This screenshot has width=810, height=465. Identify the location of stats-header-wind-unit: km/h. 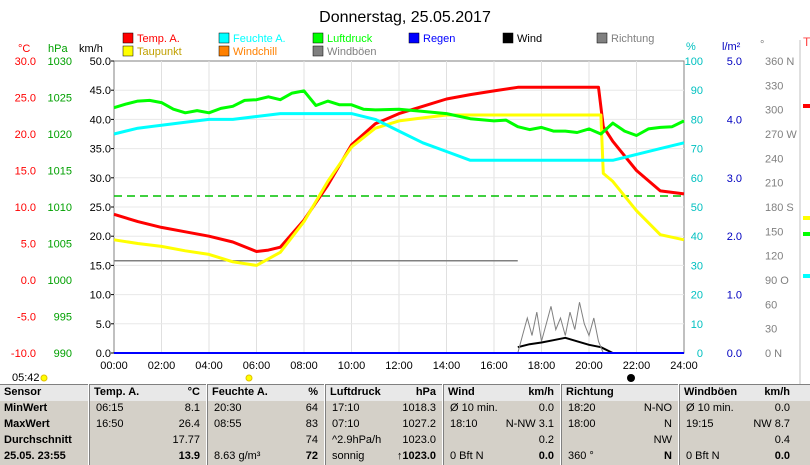
(541, 392).